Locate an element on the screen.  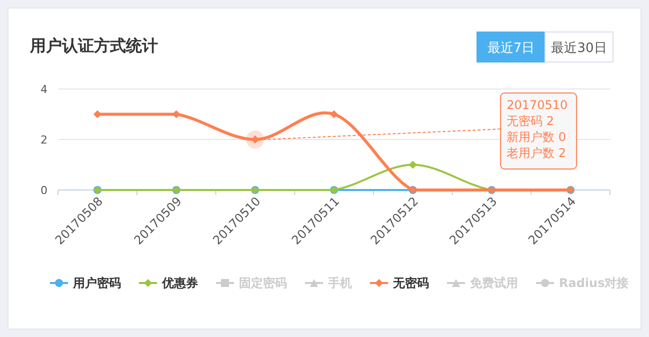
chart-title: 用户认证方式统计 is located at coordinates (93, 45).